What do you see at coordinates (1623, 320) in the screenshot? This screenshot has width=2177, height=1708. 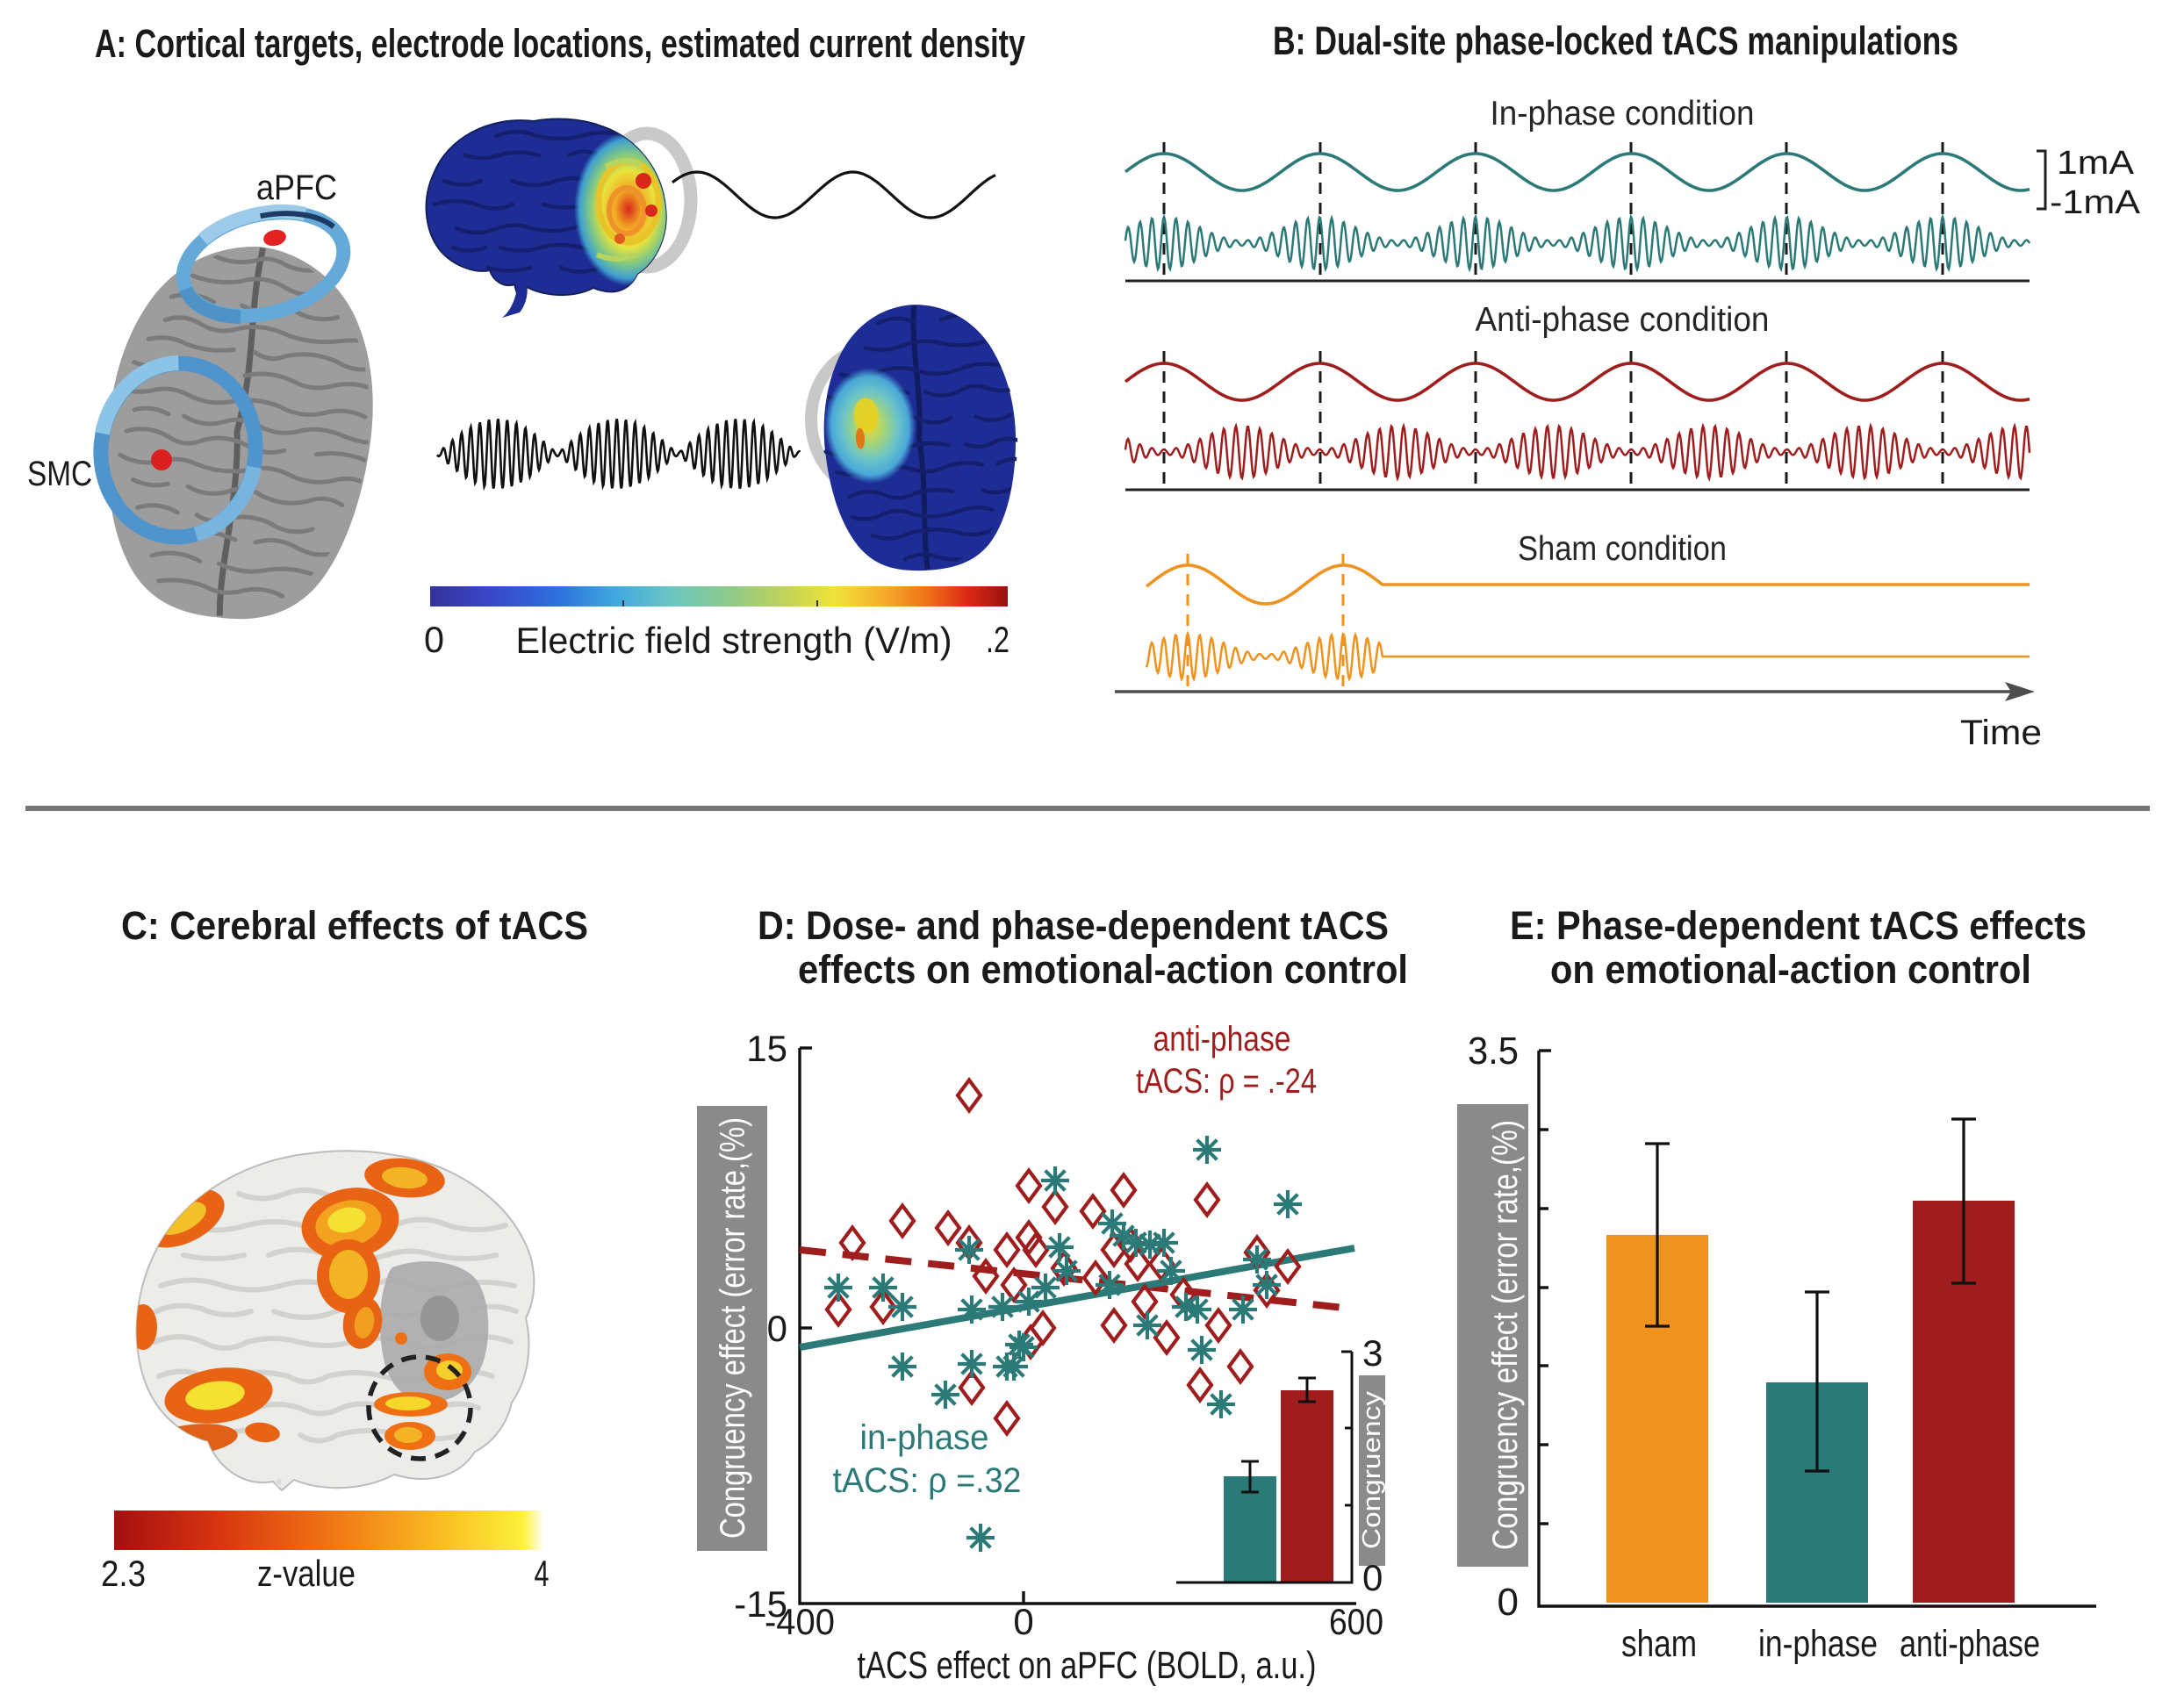 I see `svg-text: Anti-phase condition` at bounding box center [1623, 320].